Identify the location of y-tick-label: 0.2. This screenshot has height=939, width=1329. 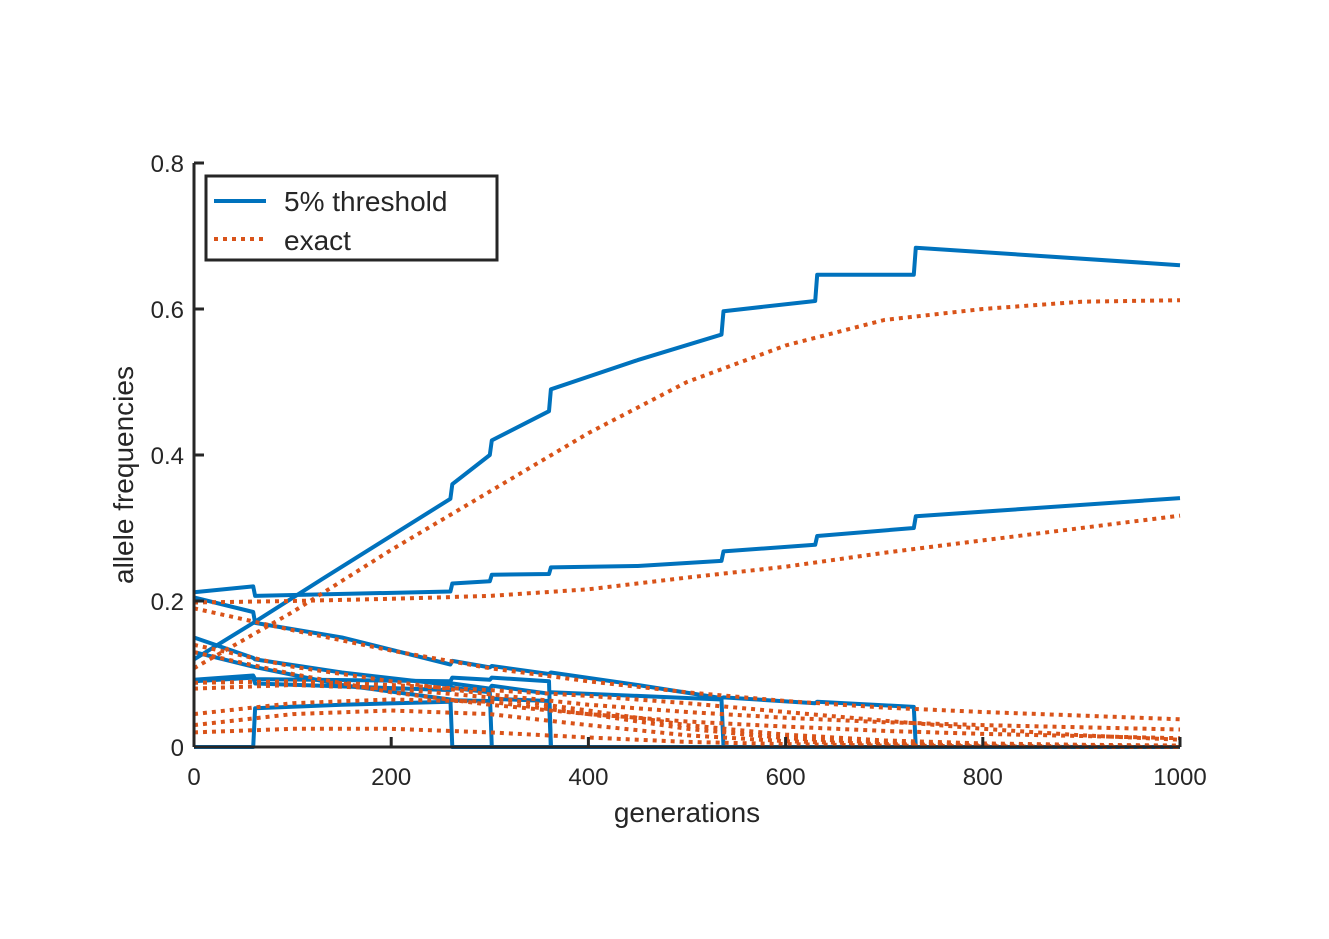
(167, 602).